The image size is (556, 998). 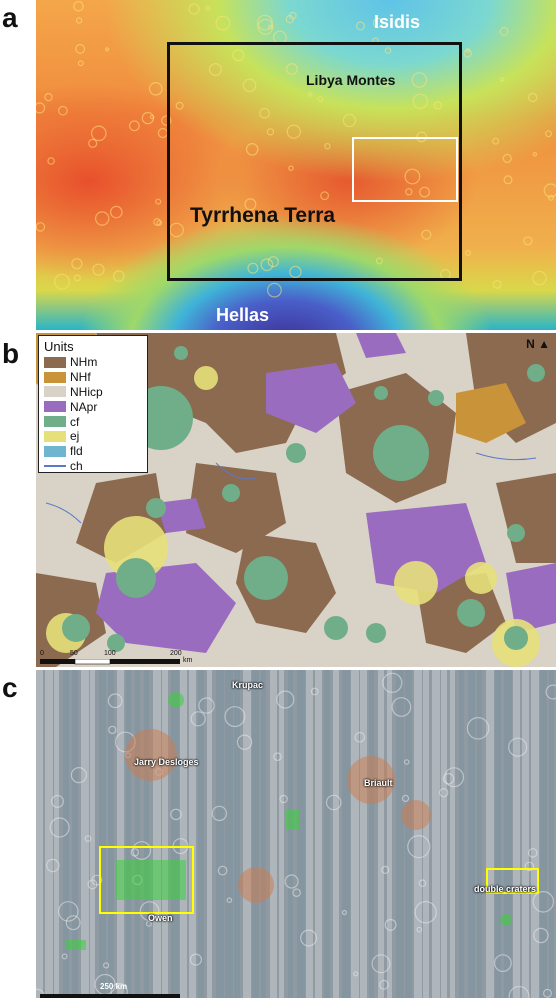 What do you see at coordinates (397, 22) in the screenshot?
I see `label-isidis: Isidis` at bounding box center [397, 22].